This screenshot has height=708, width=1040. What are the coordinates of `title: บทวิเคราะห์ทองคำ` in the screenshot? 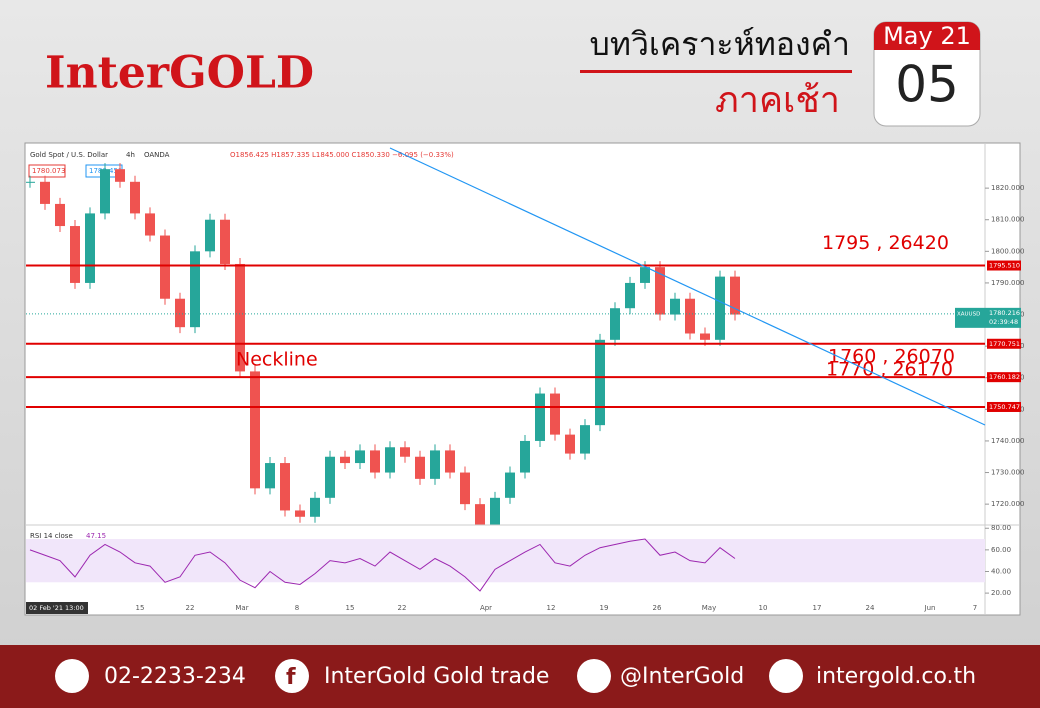 It's located at (720, 44).